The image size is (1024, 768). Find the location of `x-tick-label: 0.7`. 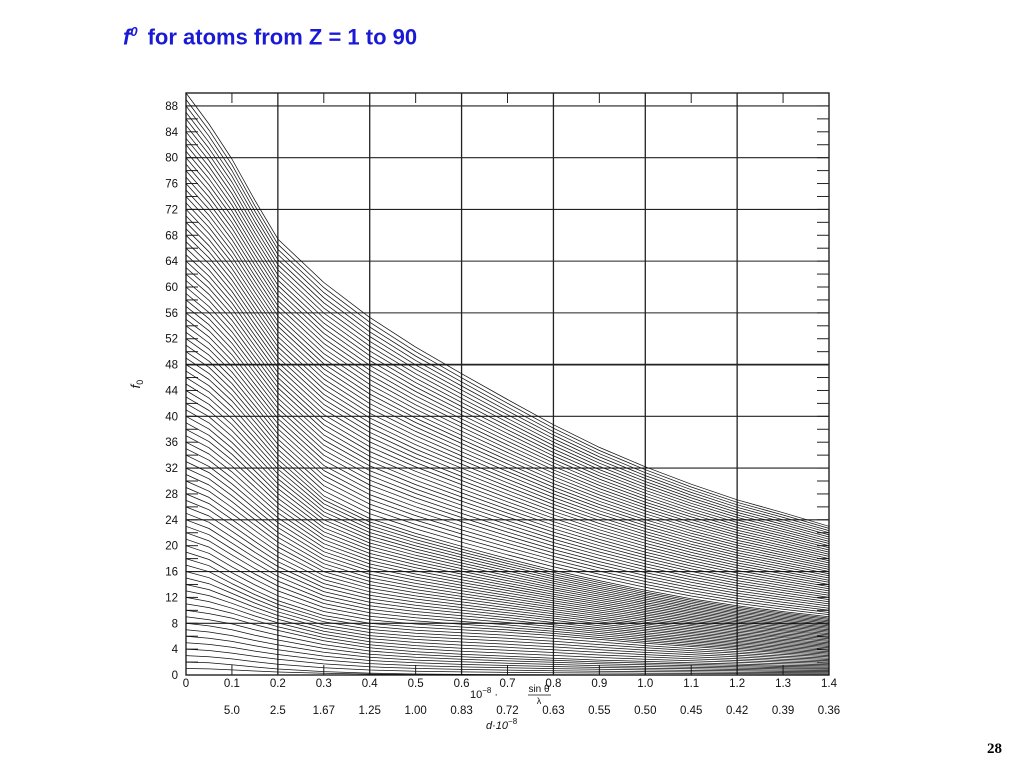

x-tick-label: 0.7 is located at coordinates (508, 684).